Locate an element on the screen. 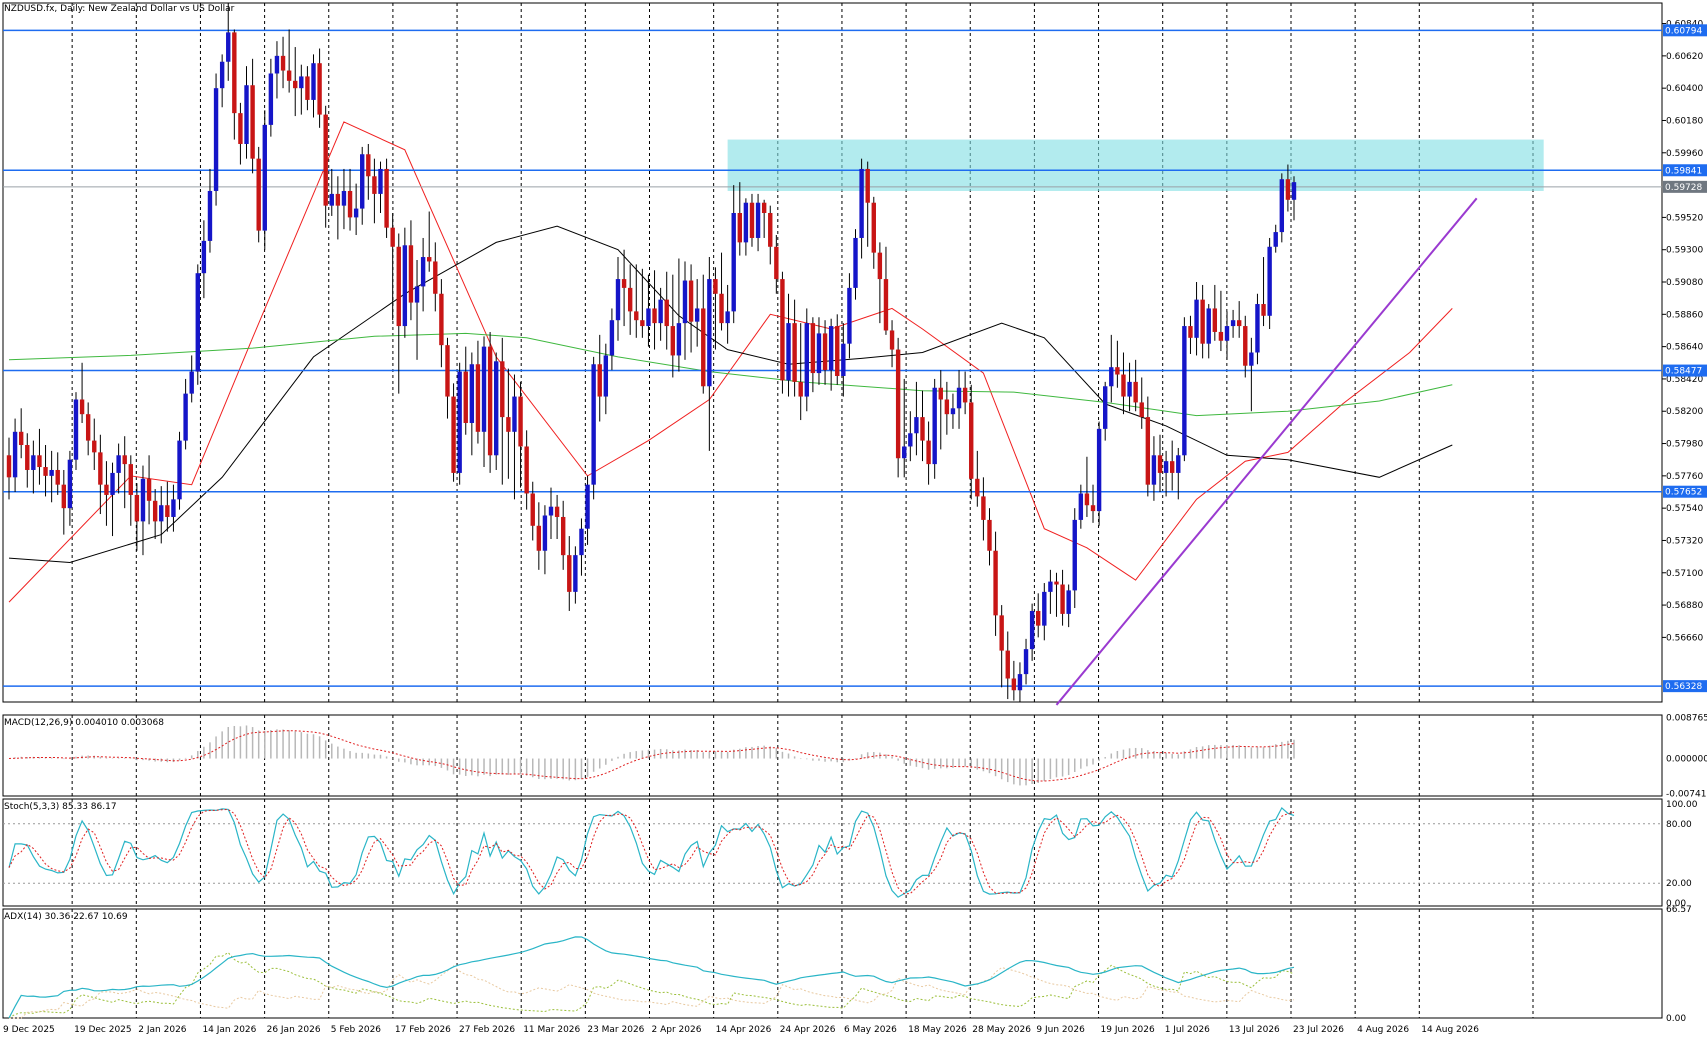  current-price-label: 0.59728 is located at coordinates (1683, 188).